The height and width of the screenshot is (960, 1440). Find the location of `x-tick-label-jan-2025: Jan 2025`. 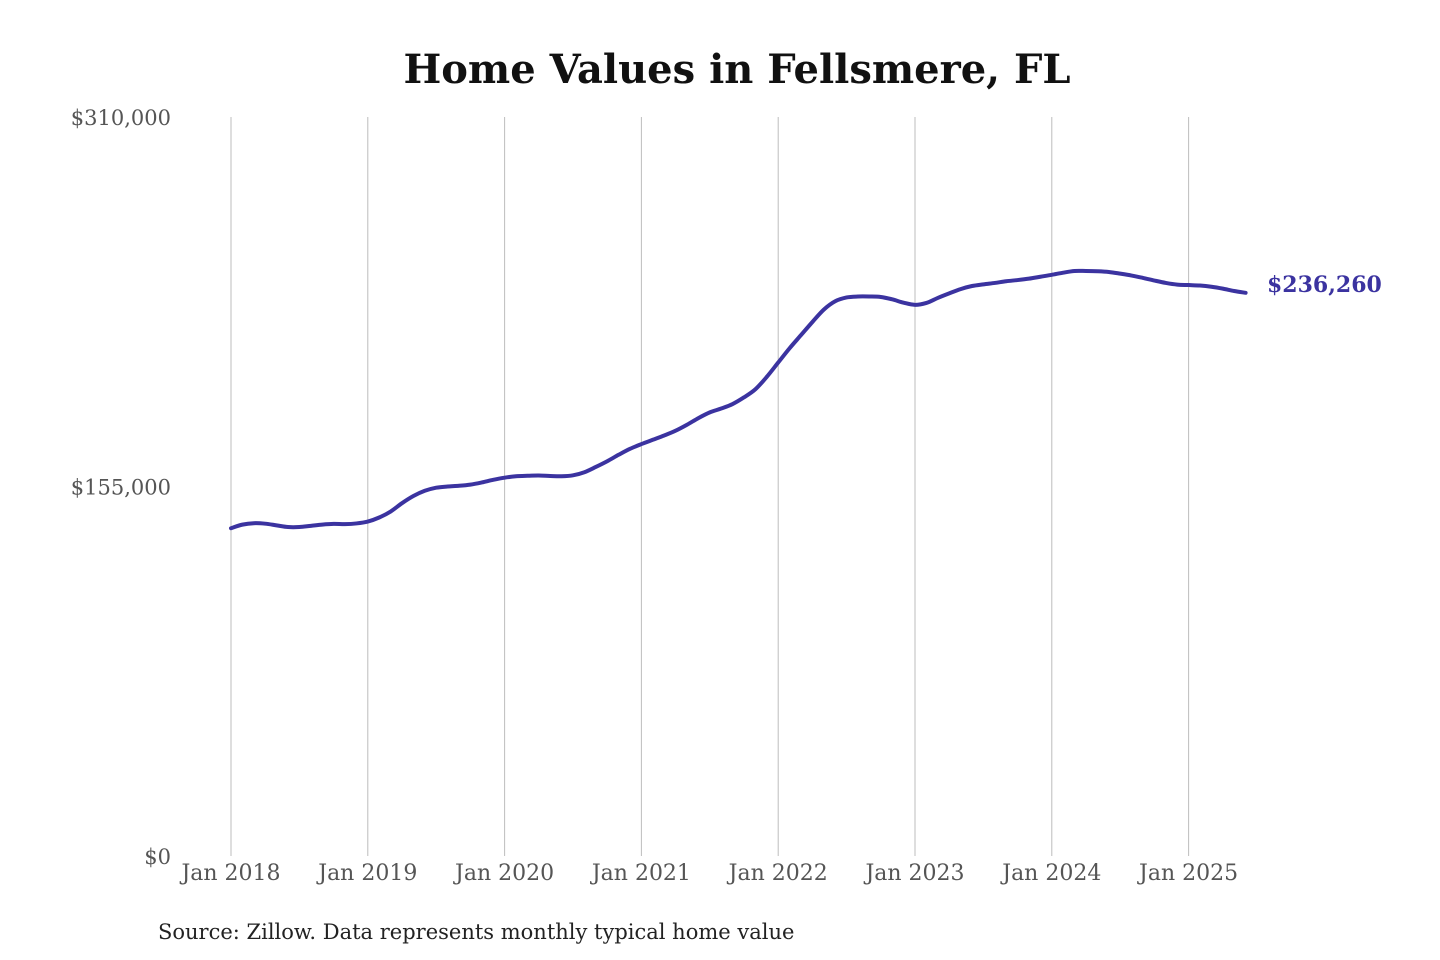

x-tick-label-jan-2025: Jan 2025 is located at coordinates (1187, 873).